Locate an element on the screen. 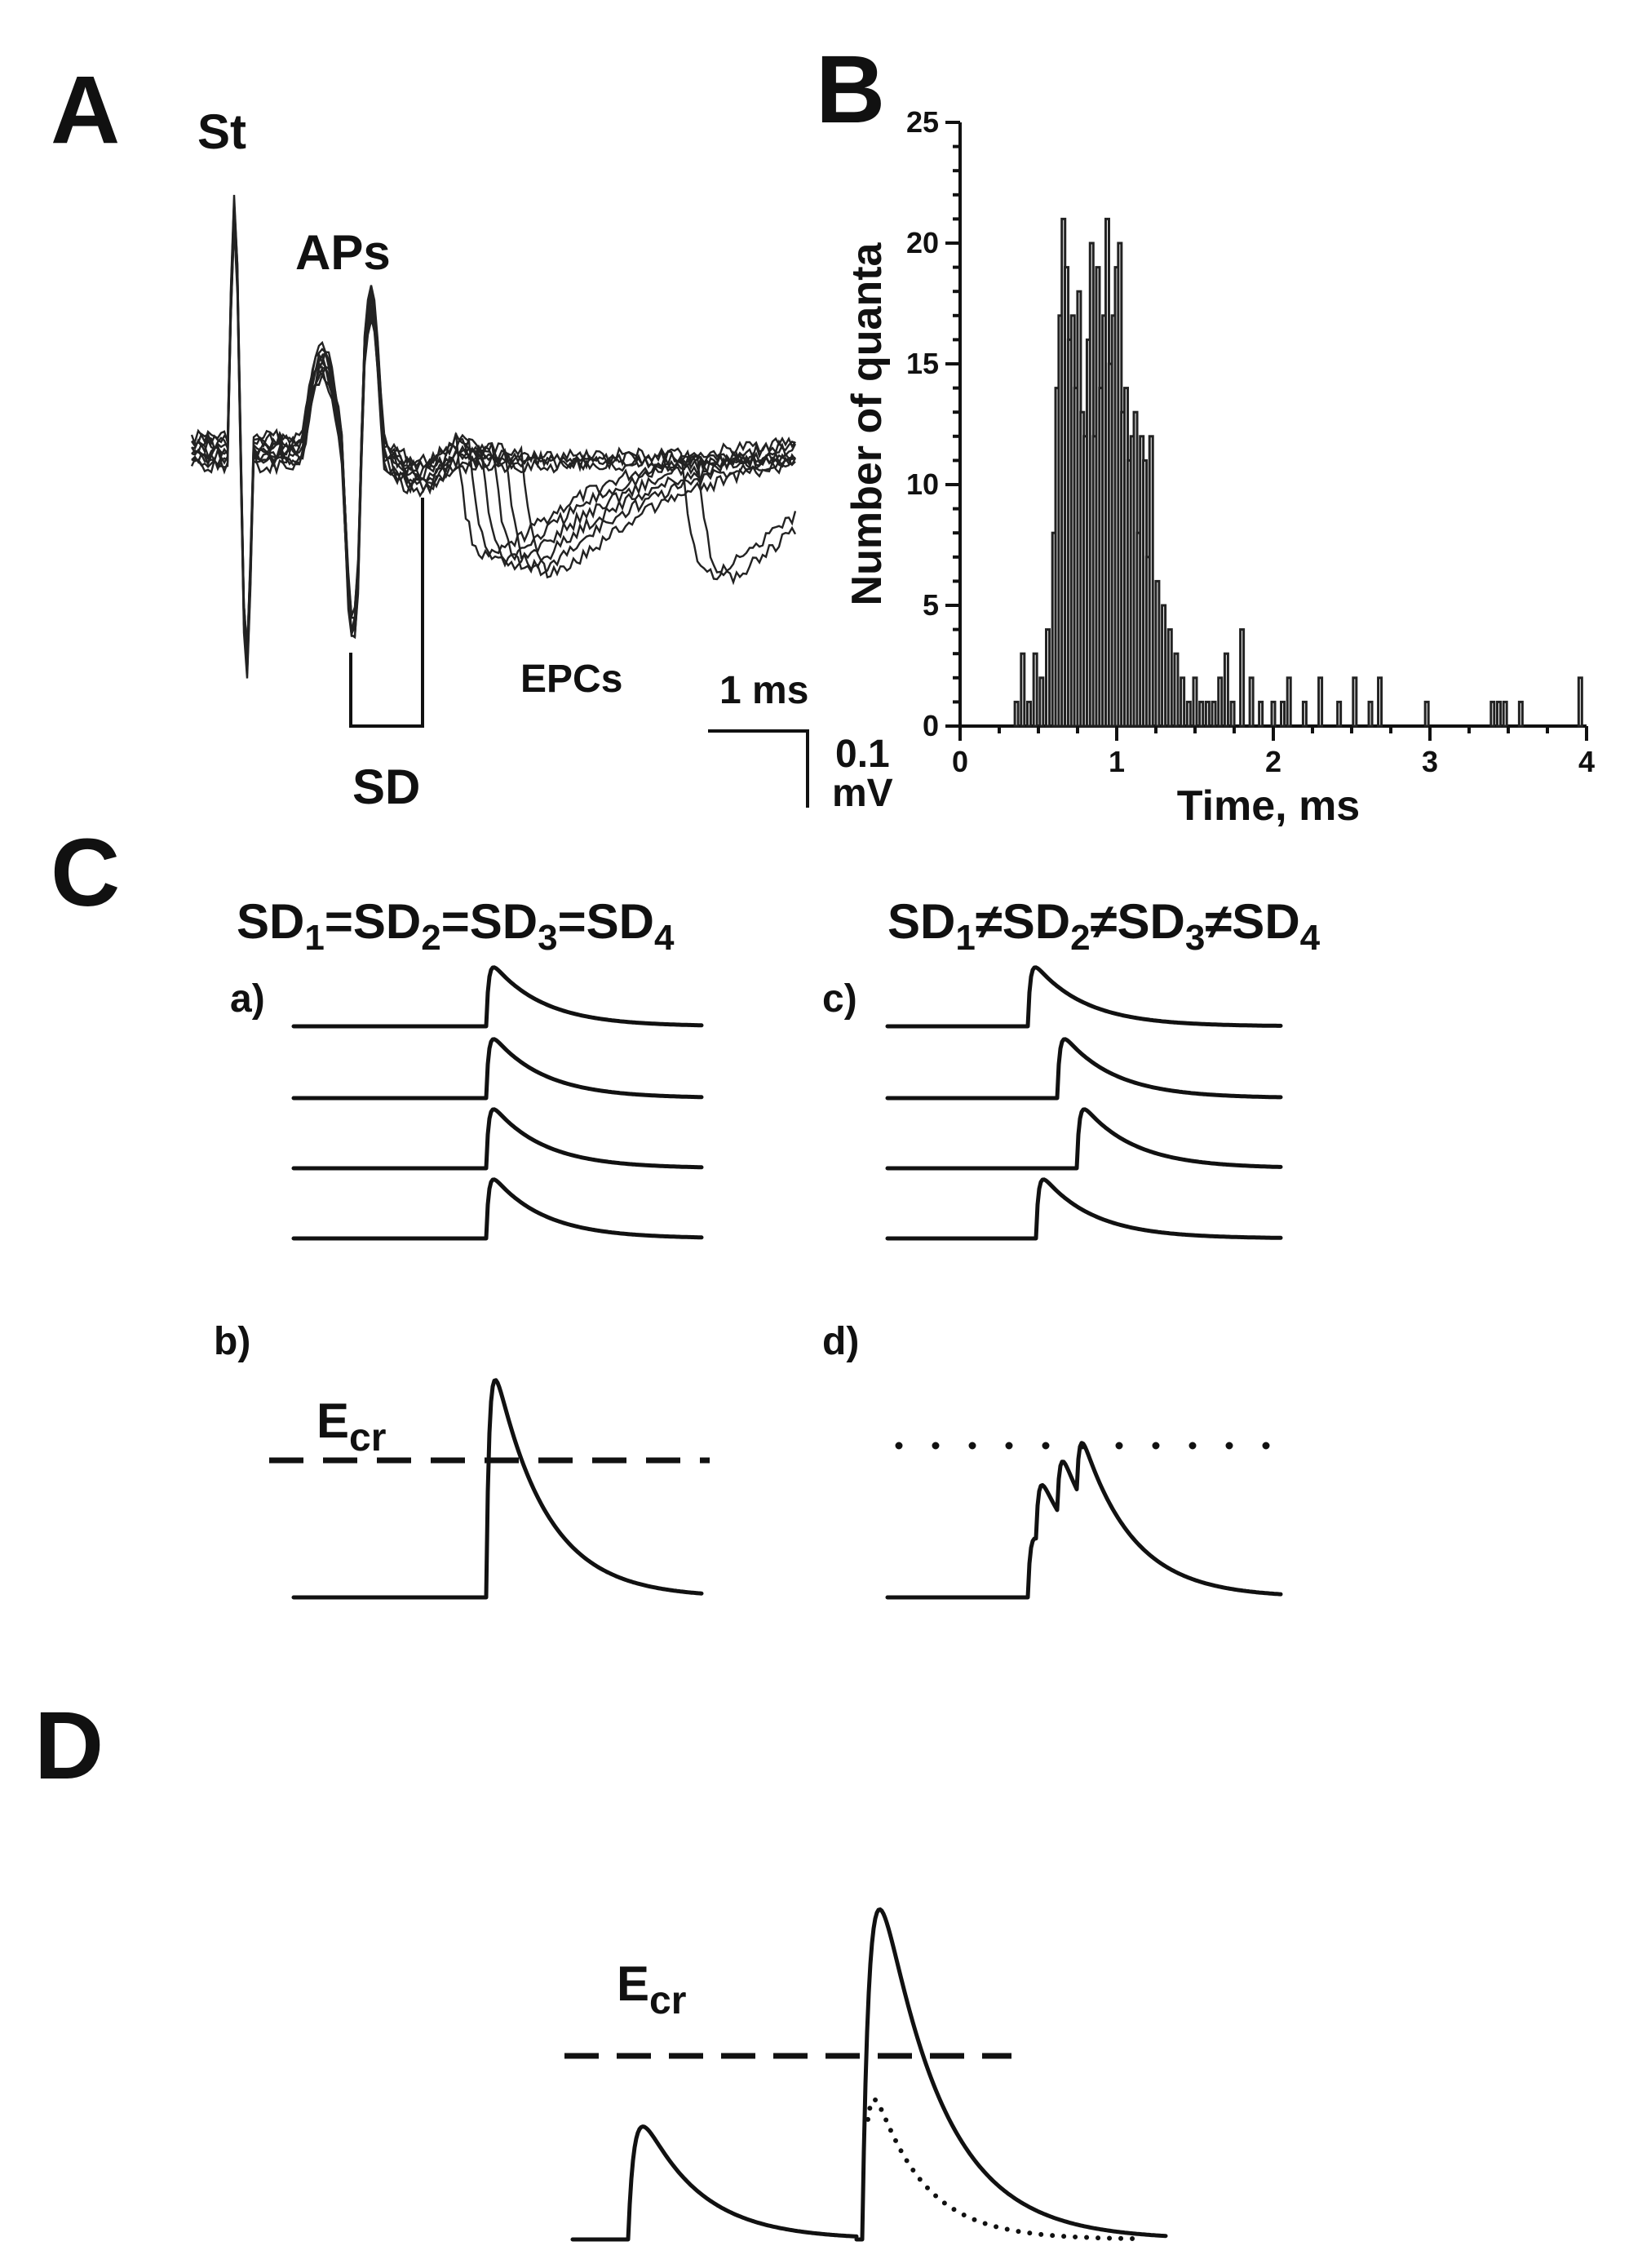 The width and height of the screenshot is (1651, 2268). critical-level-label-d: Ecr is located at coordinates (651, 1989).